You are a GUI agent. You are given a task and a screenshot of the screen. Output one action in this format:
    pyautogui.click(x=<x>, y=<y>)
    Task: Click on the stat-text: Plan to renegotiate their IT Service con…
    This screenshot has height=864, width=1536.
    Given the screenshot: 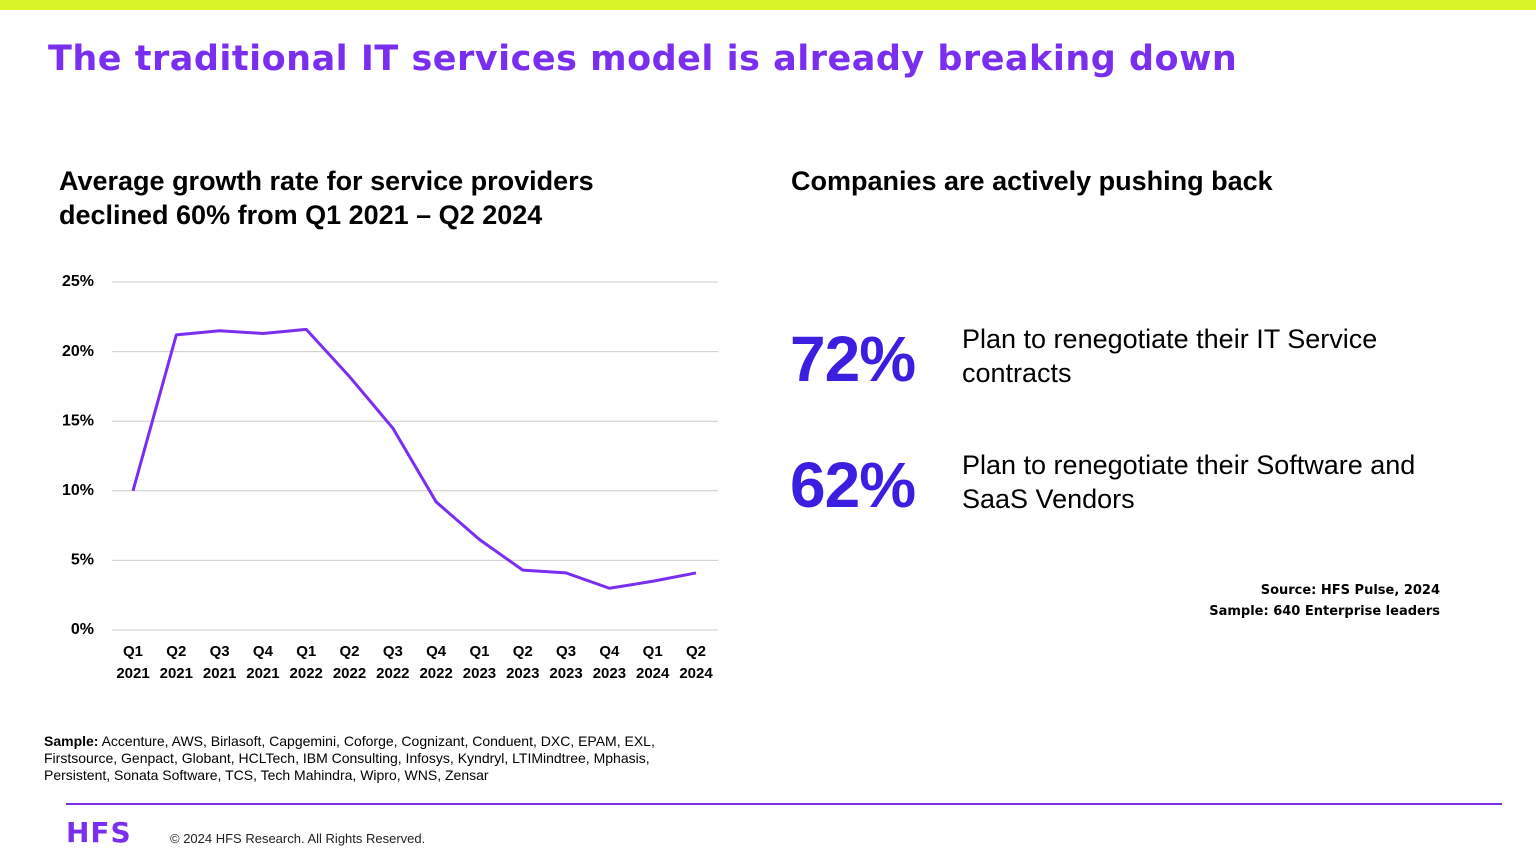 What is the action you would take?
    pyautogui.click(x=1170, y=356)
    